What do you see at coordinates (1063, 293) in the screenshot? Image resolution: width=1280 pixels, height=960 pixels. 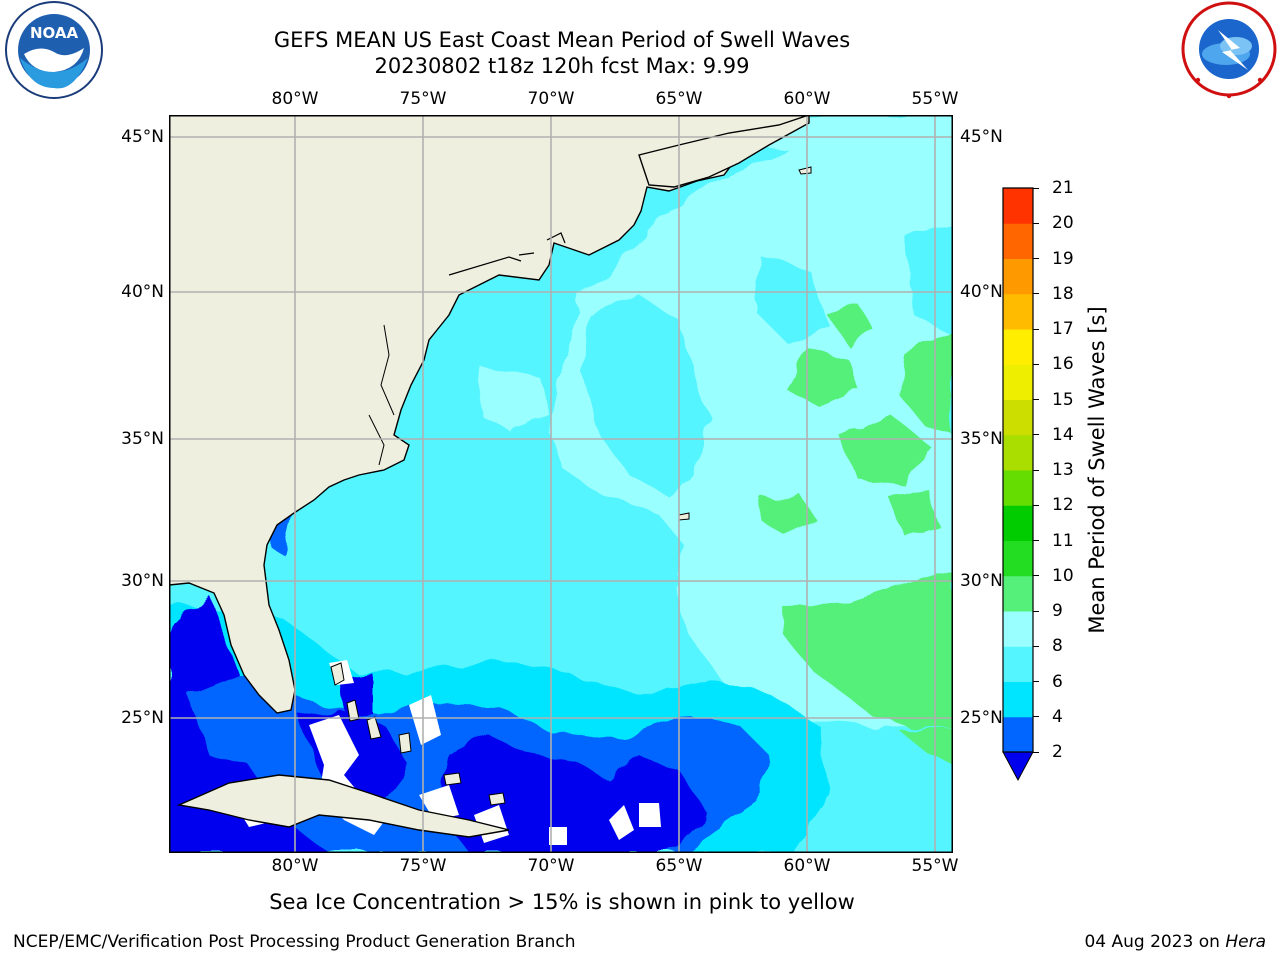 I see `colorbar-level-label: 18` at bounding box center [1063, 293].